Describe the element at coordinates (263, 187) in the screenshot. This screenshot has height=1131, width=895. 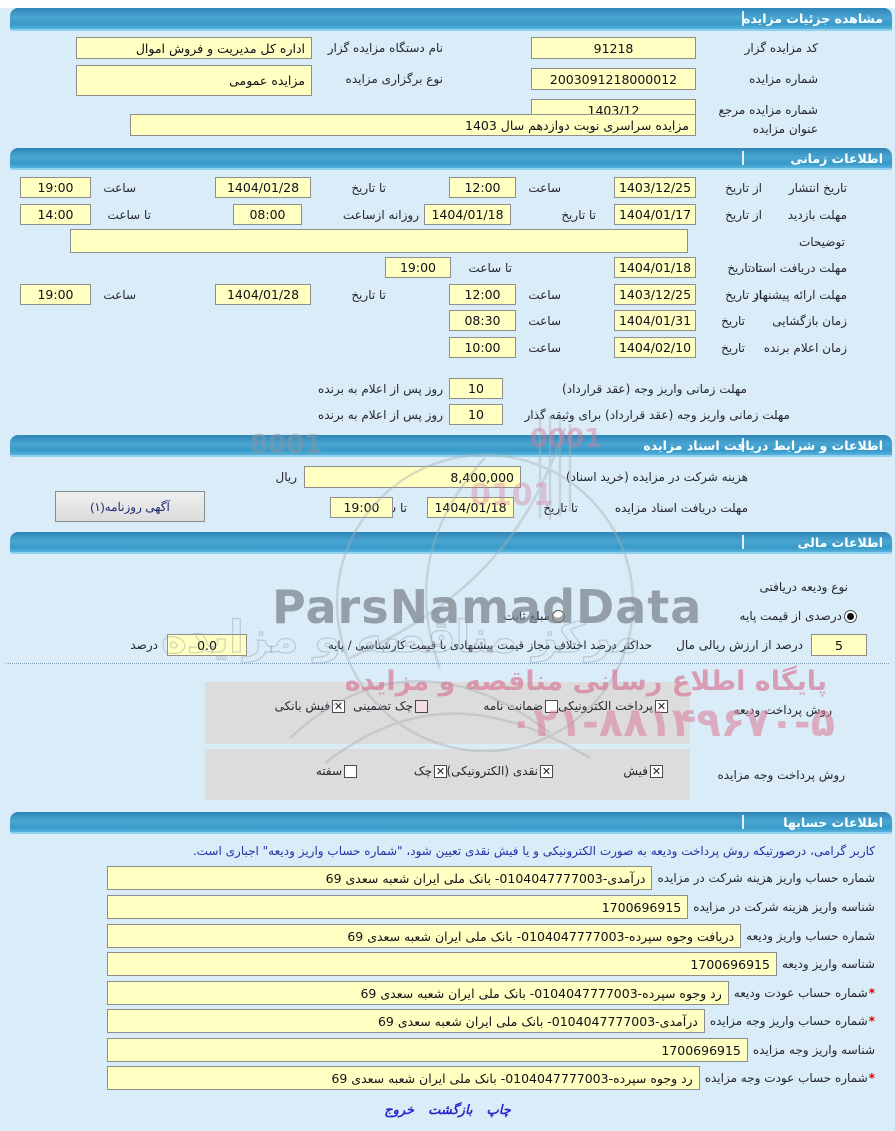
I see `publish-to-date-input: 1404/01/28` at that location.